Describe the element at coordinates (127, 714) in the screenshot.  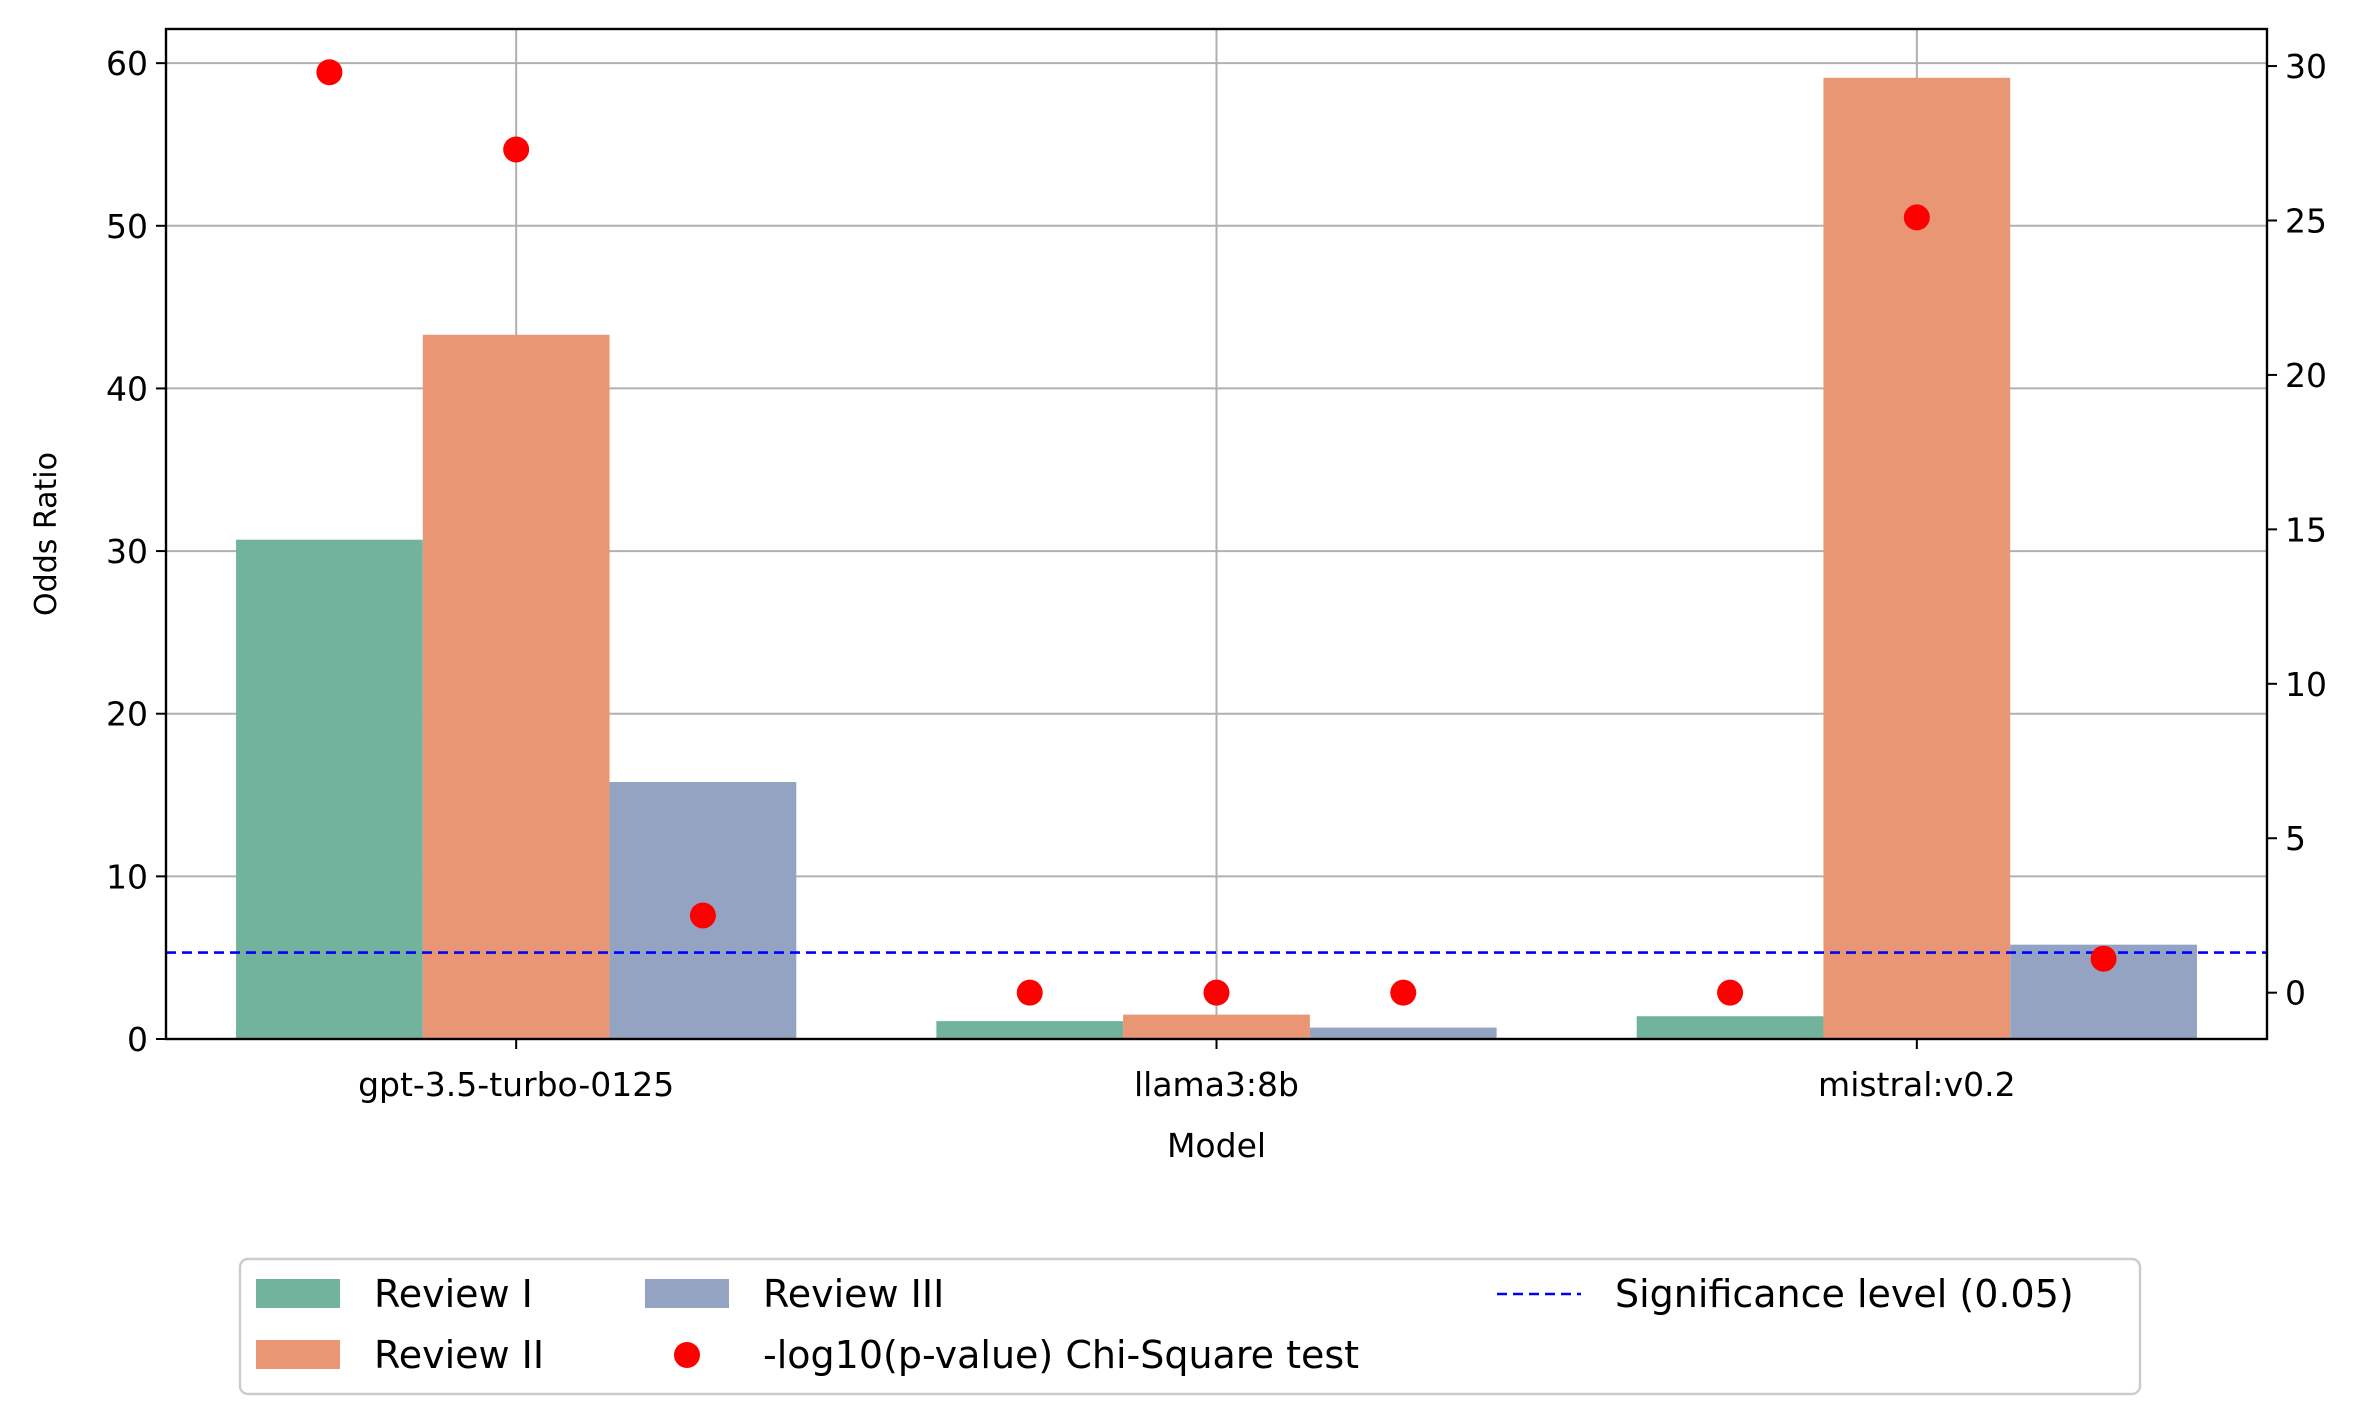
I see `y-tick-label: 20` at that location.